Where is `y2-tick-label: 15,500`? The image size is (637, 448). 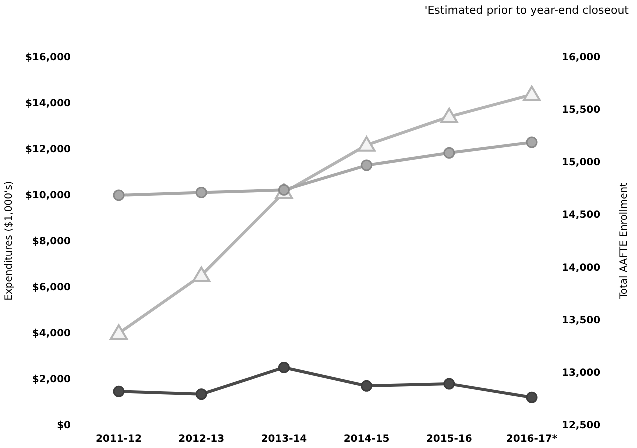 y2-tick-label: 15,500 is located at coordinates (581, 110).